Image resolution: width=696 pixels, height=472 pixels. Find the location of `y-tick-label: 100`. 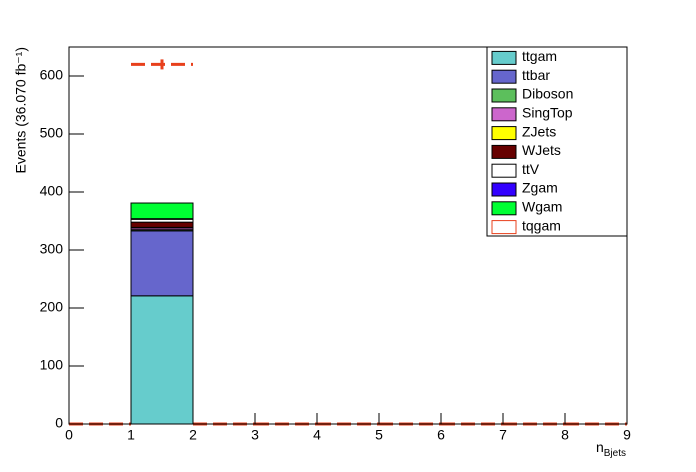

y-tick-label: 100 is located at coordinates (52, 365).